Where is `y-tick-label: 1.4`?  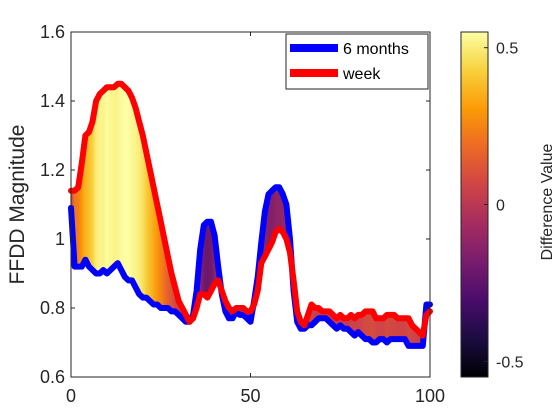
y-tick-label: 1.4 is located at coordinates (52, 101).